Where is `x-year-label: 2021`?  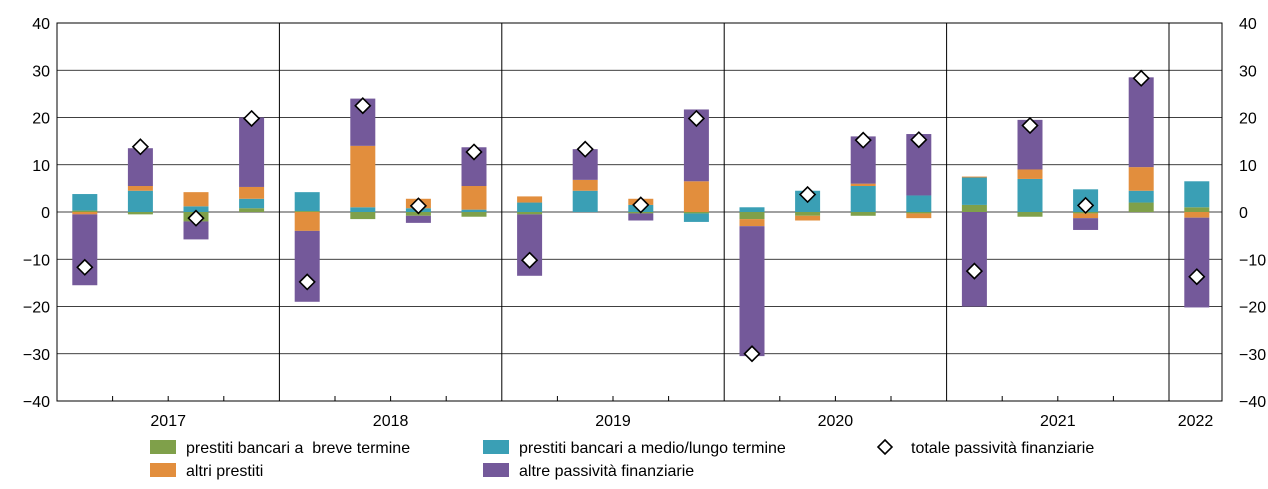
x-year-label: 2021 is located at coordinates (1058, 421).